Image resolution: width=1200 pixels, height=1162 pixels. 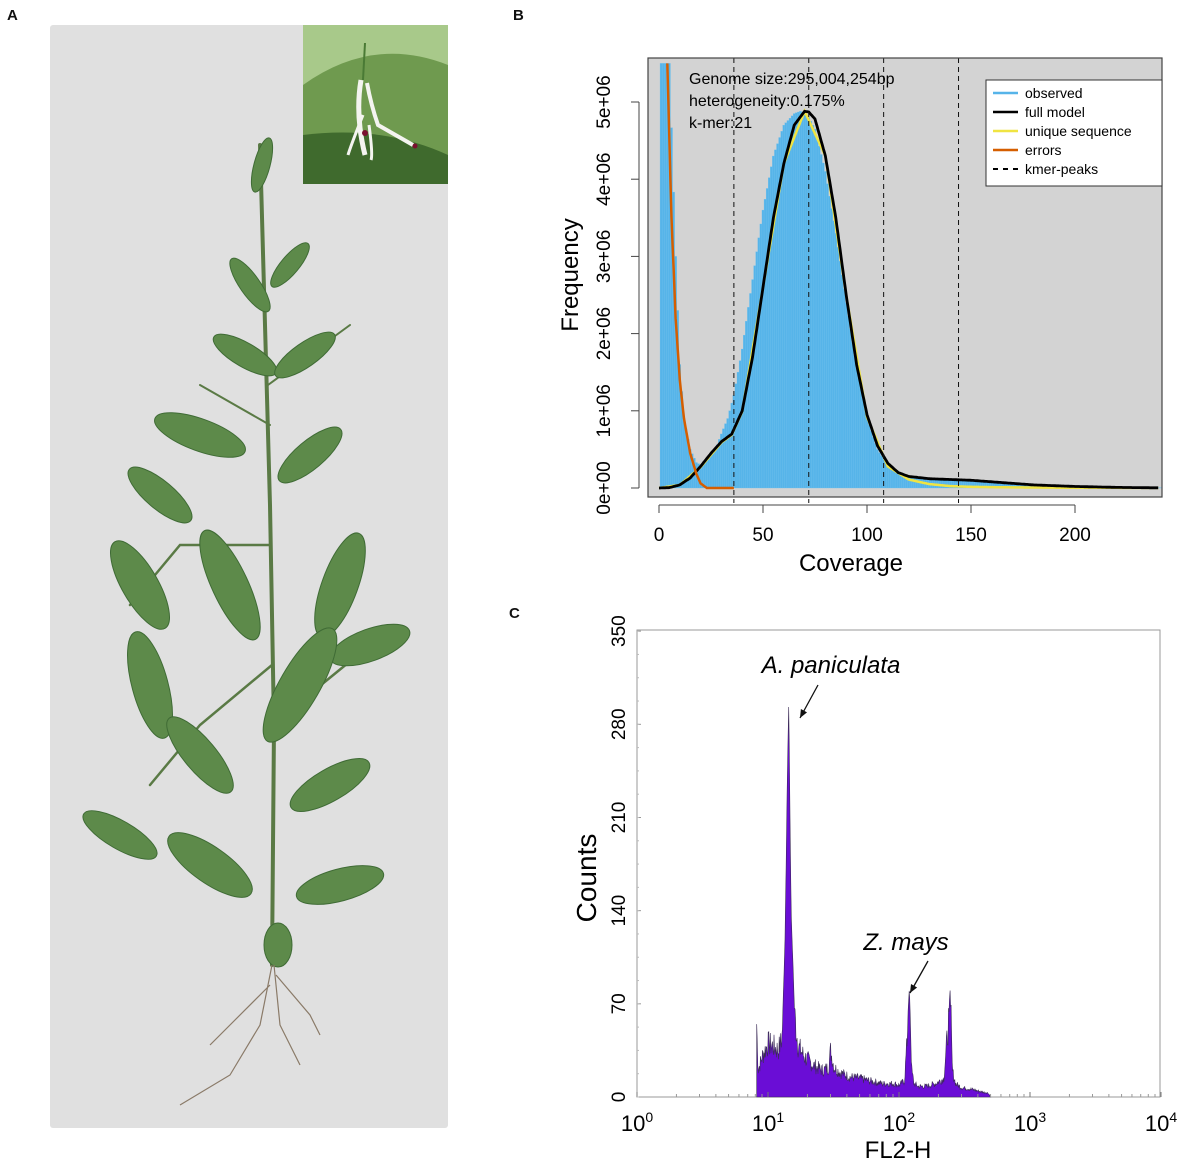 What do you see at coordinates (12, 15) in the screenshot?
I see `panel-label-a: A` at bounding box center [12, 15].